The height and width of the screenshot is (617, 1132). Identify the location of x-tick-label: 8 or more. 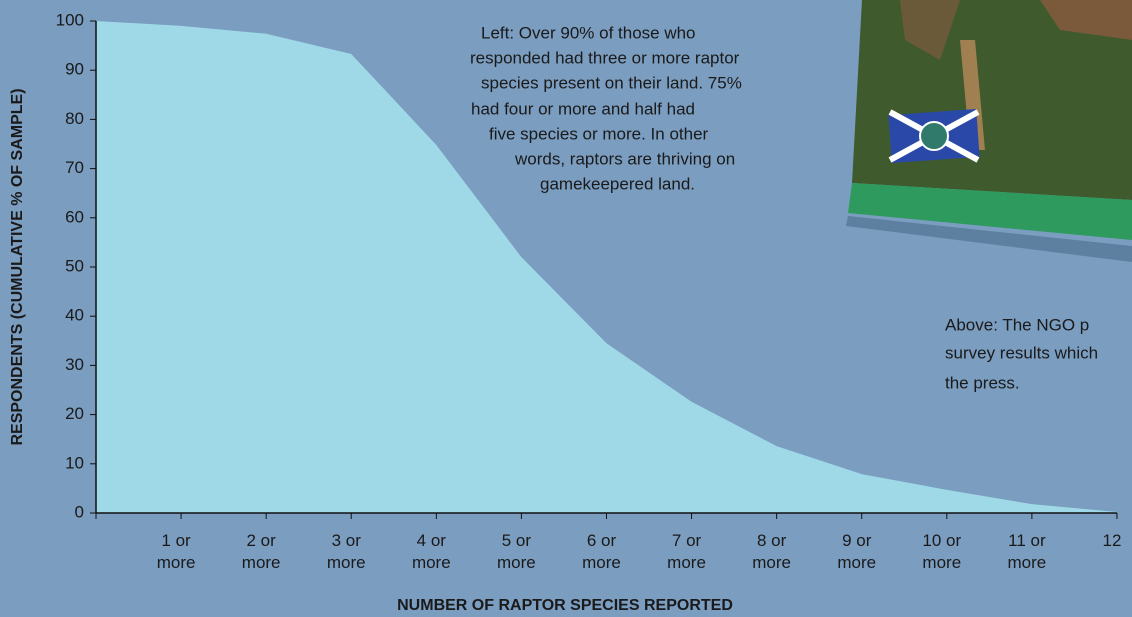
(771, 551).